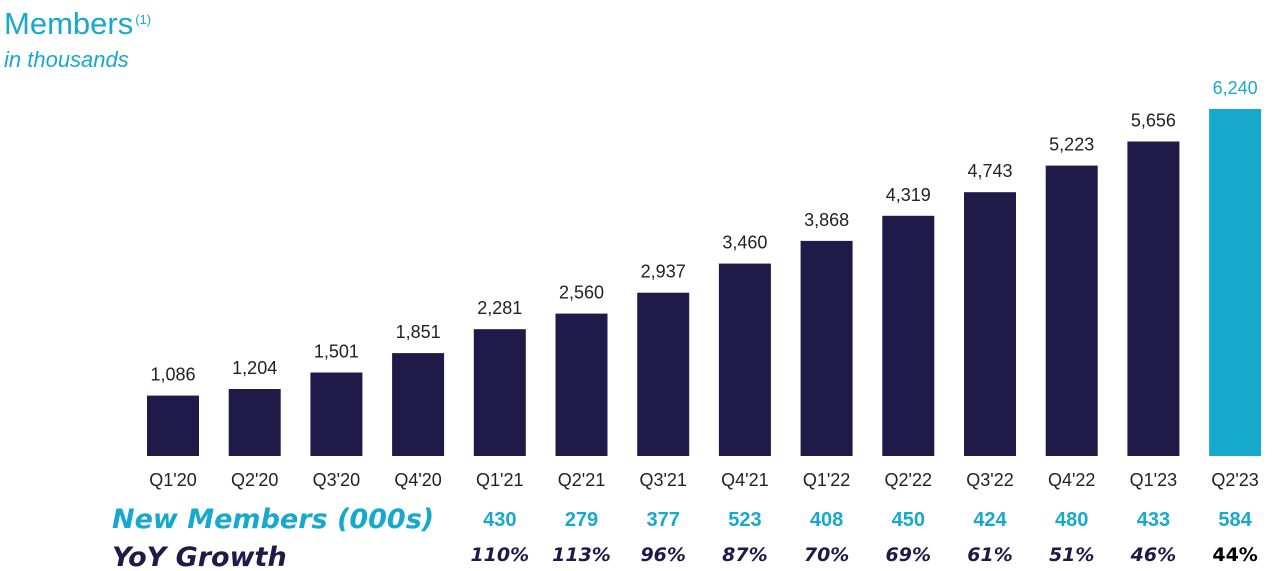  I want to click on yoy-growth-value-Q4'21: 87%, so click(744, 555).